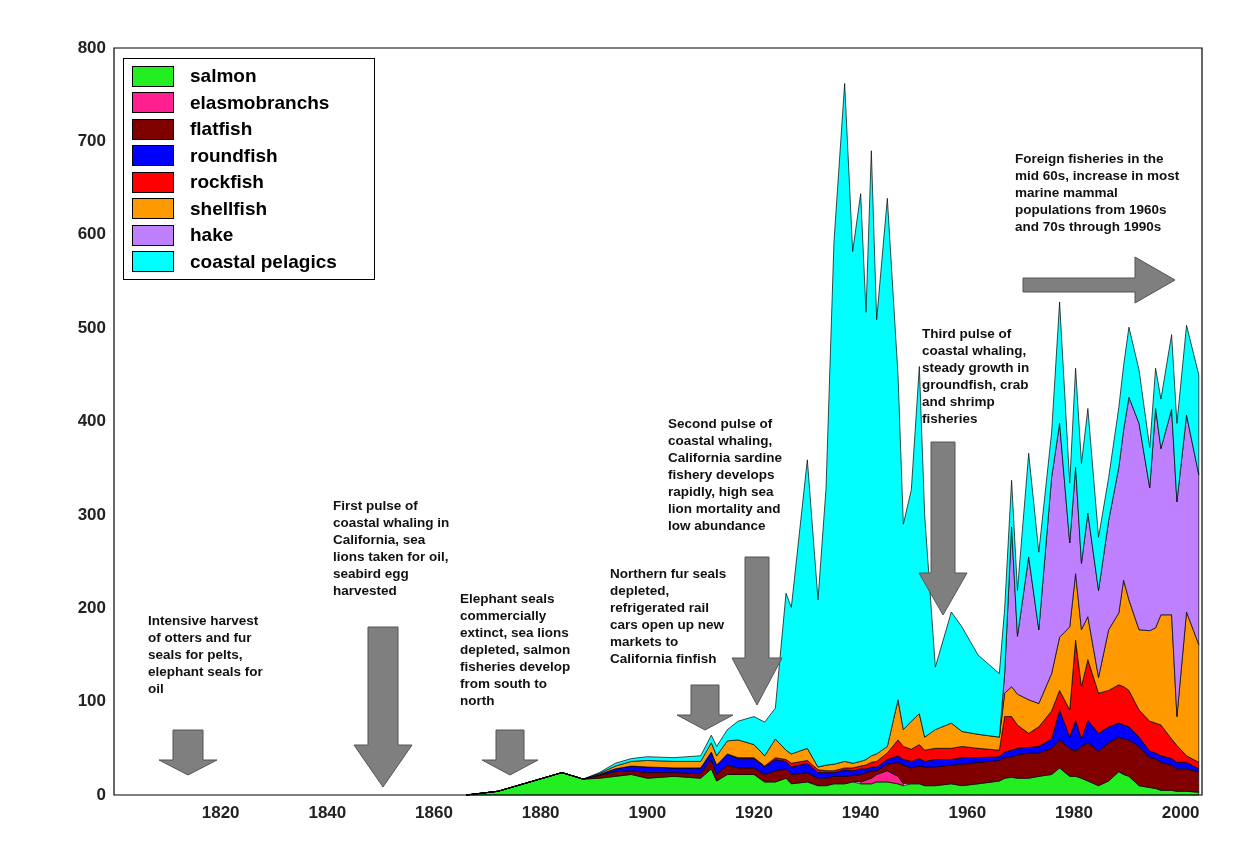 The image size is (1252, 861). Describe the element at coordinates (263, 261) in the screenshot. I see `legend-label: coastal pelagics` at that location.